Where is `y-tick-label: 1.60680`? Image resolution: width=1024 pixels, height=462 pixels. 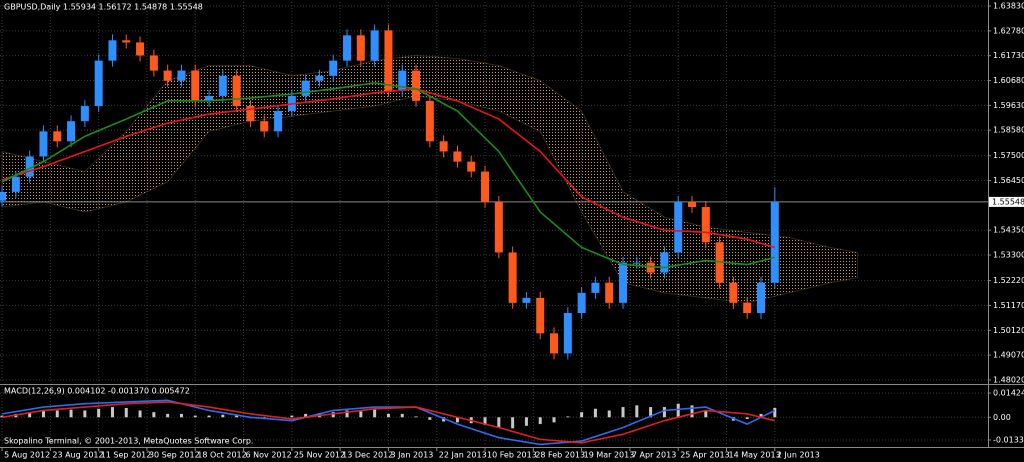 y-tick-label: 1.60680 is located at coordinates (1008, 80).